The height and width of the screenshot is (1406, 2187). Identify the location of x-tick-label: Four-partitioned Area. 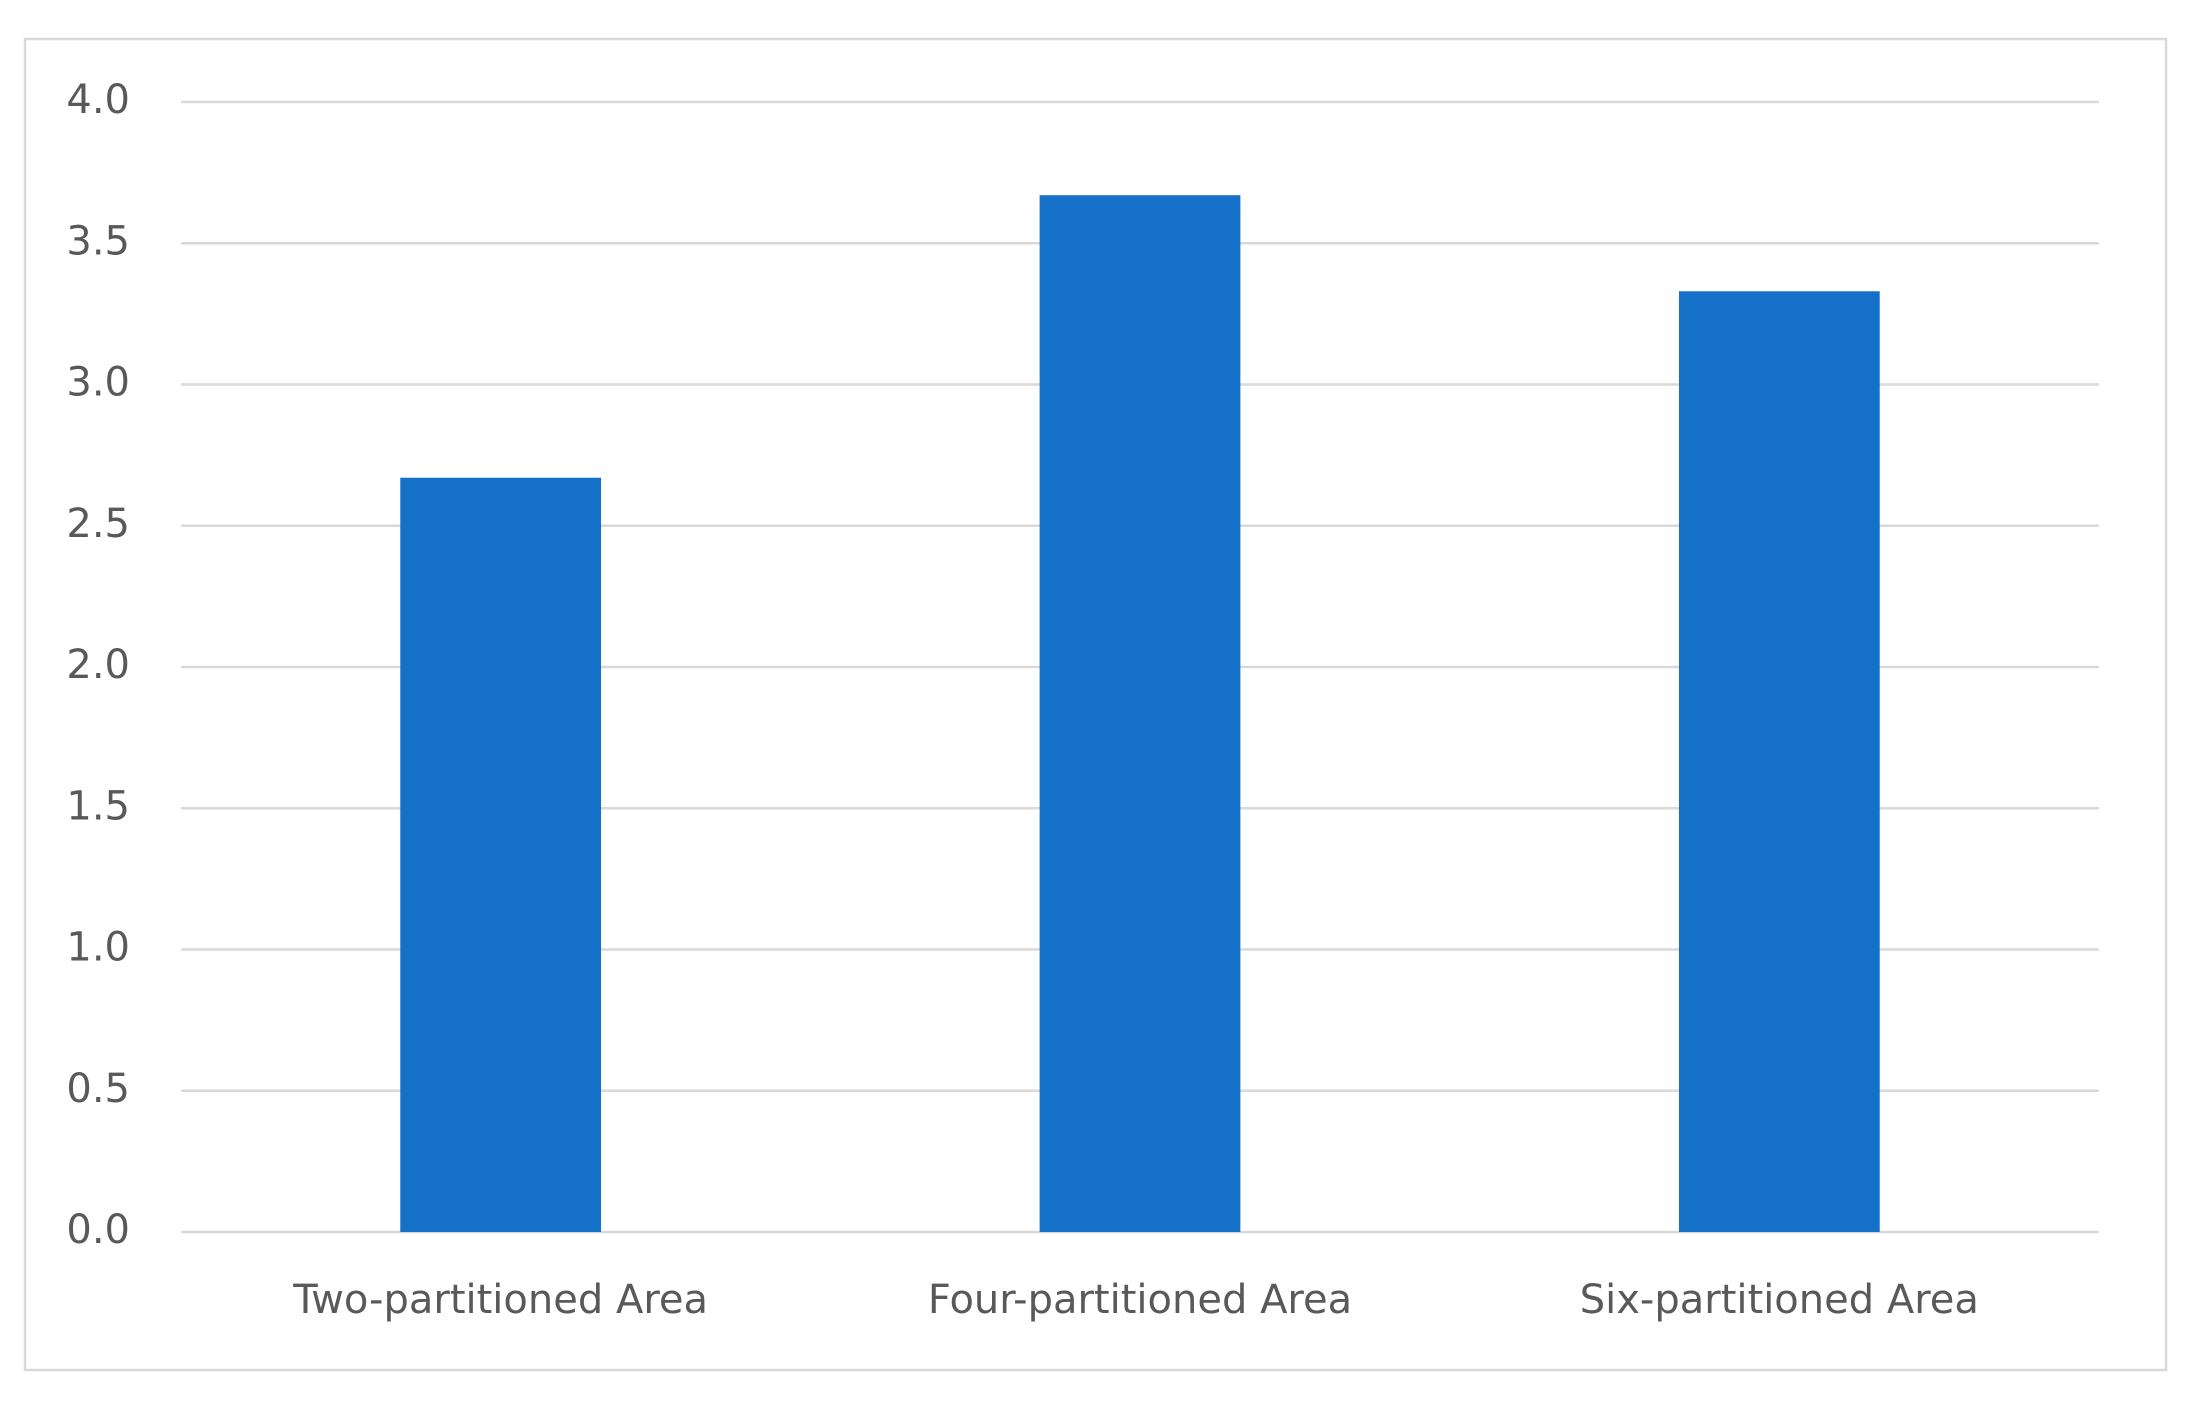
(1140, 1300).